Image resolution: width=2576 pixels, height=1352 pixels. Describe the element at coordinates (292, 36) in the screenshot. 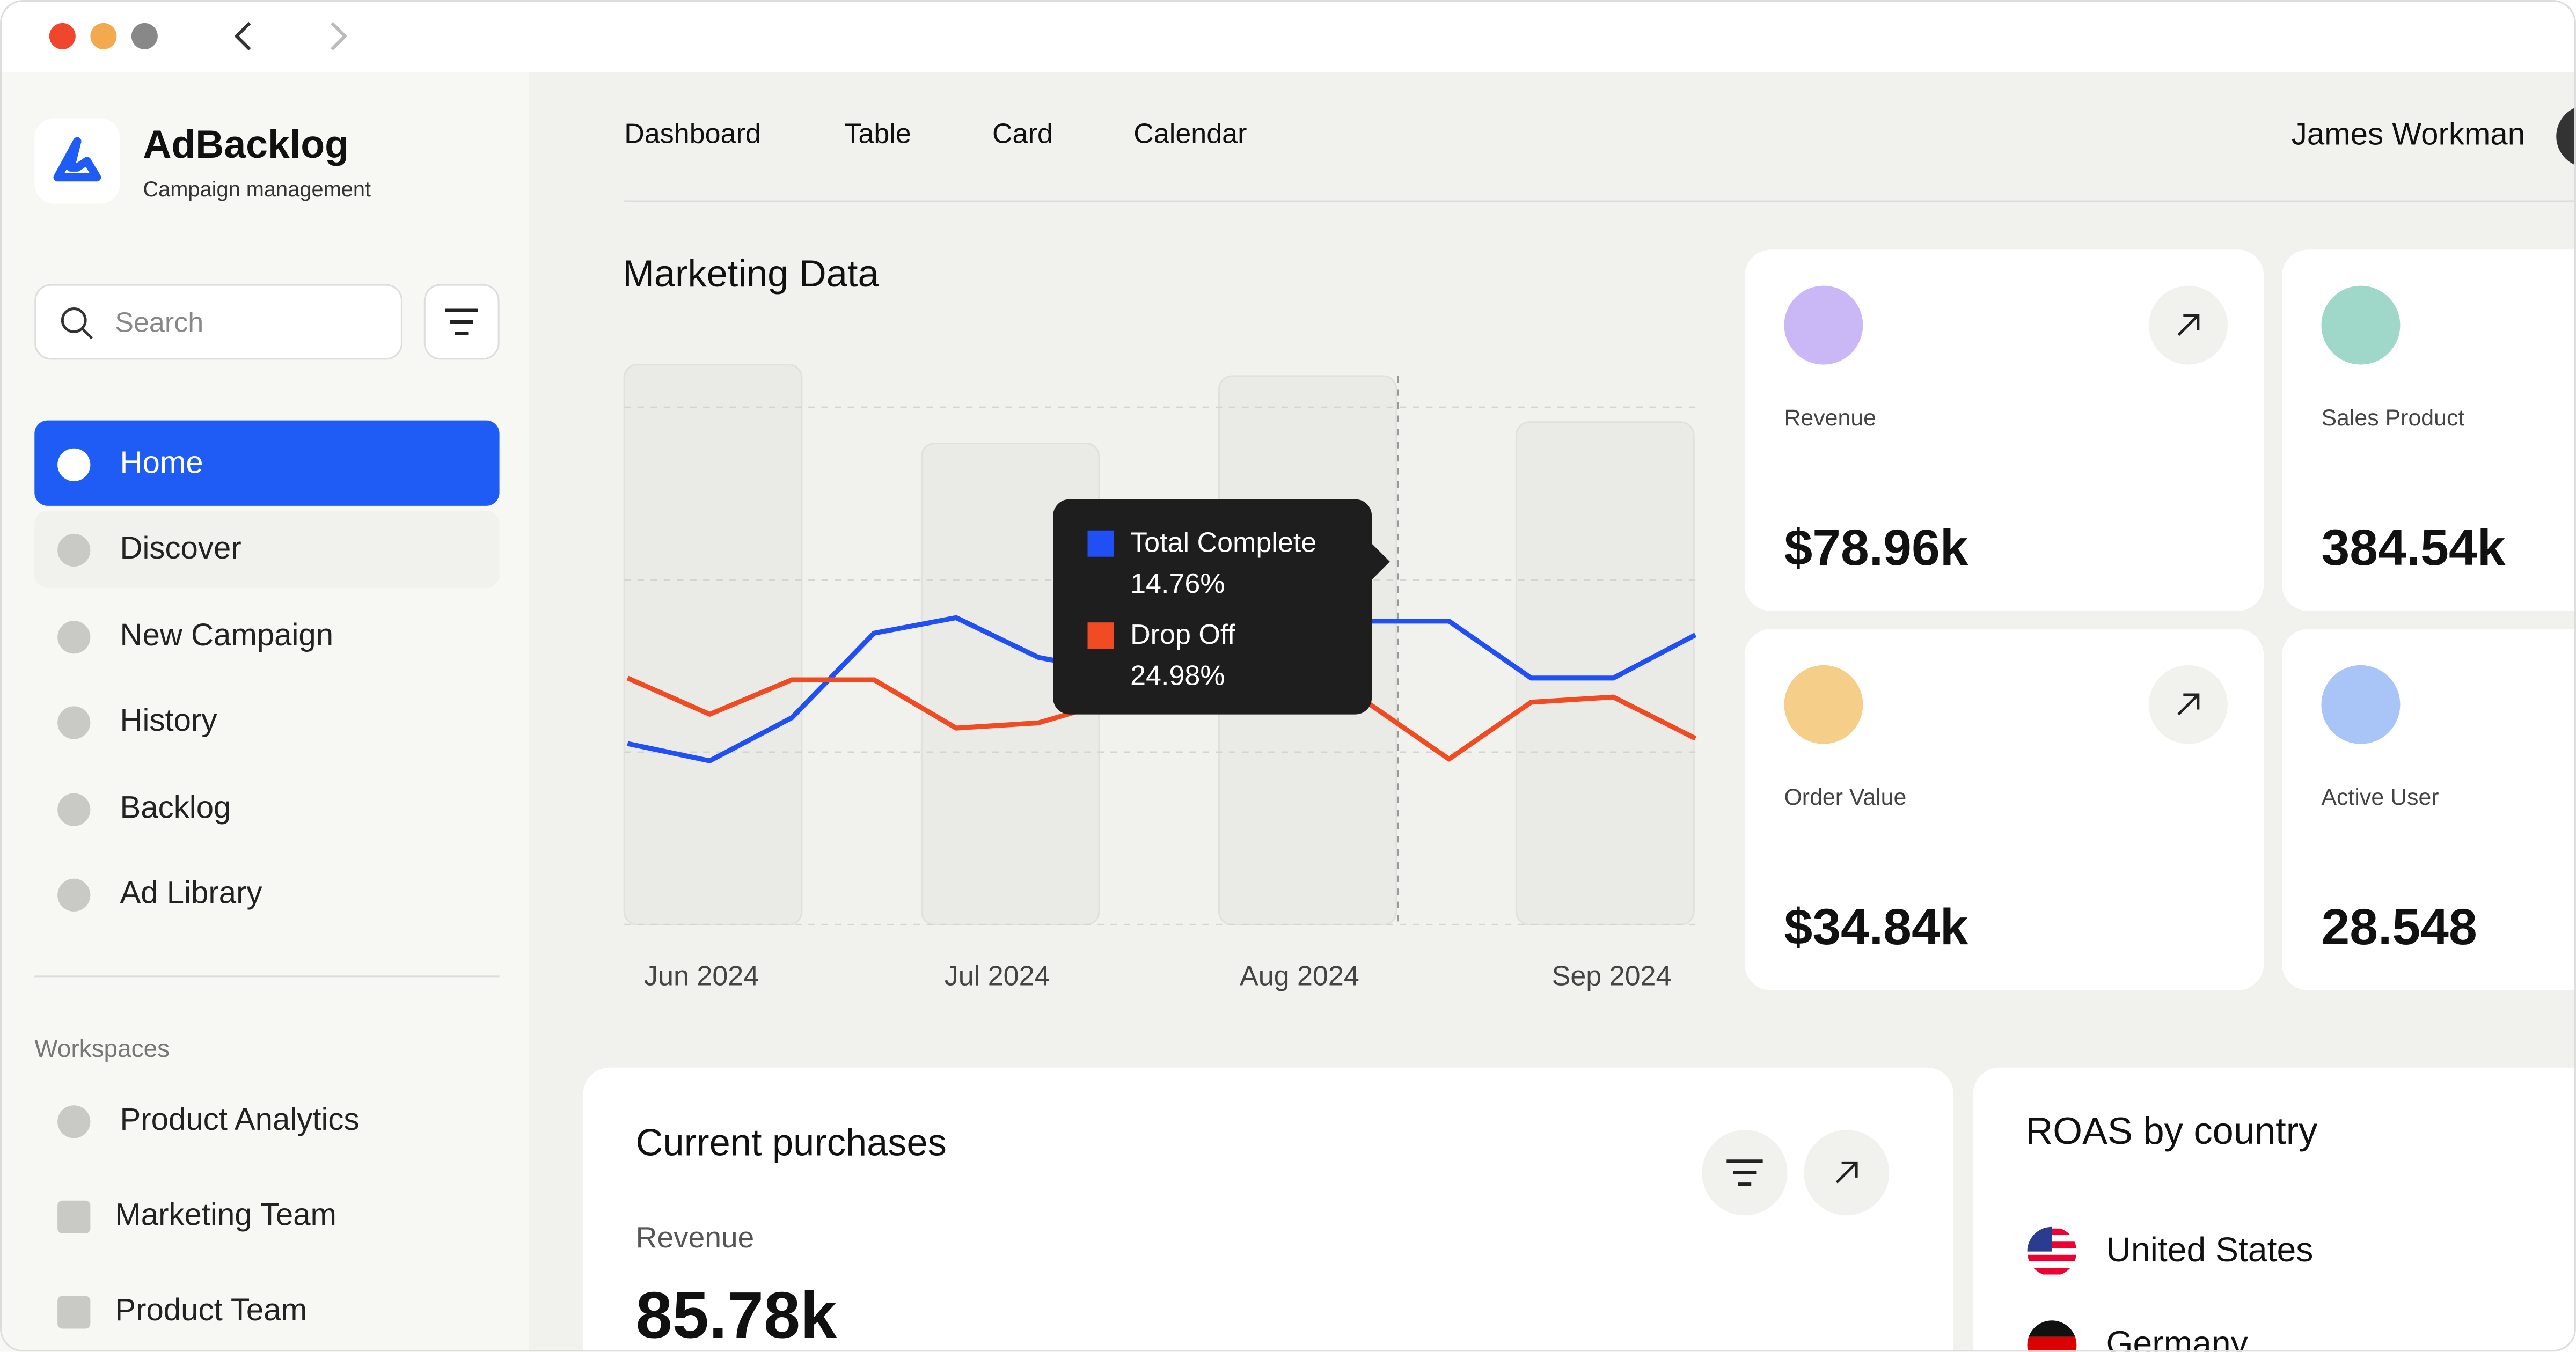

I see `nav-arrows` at that location.